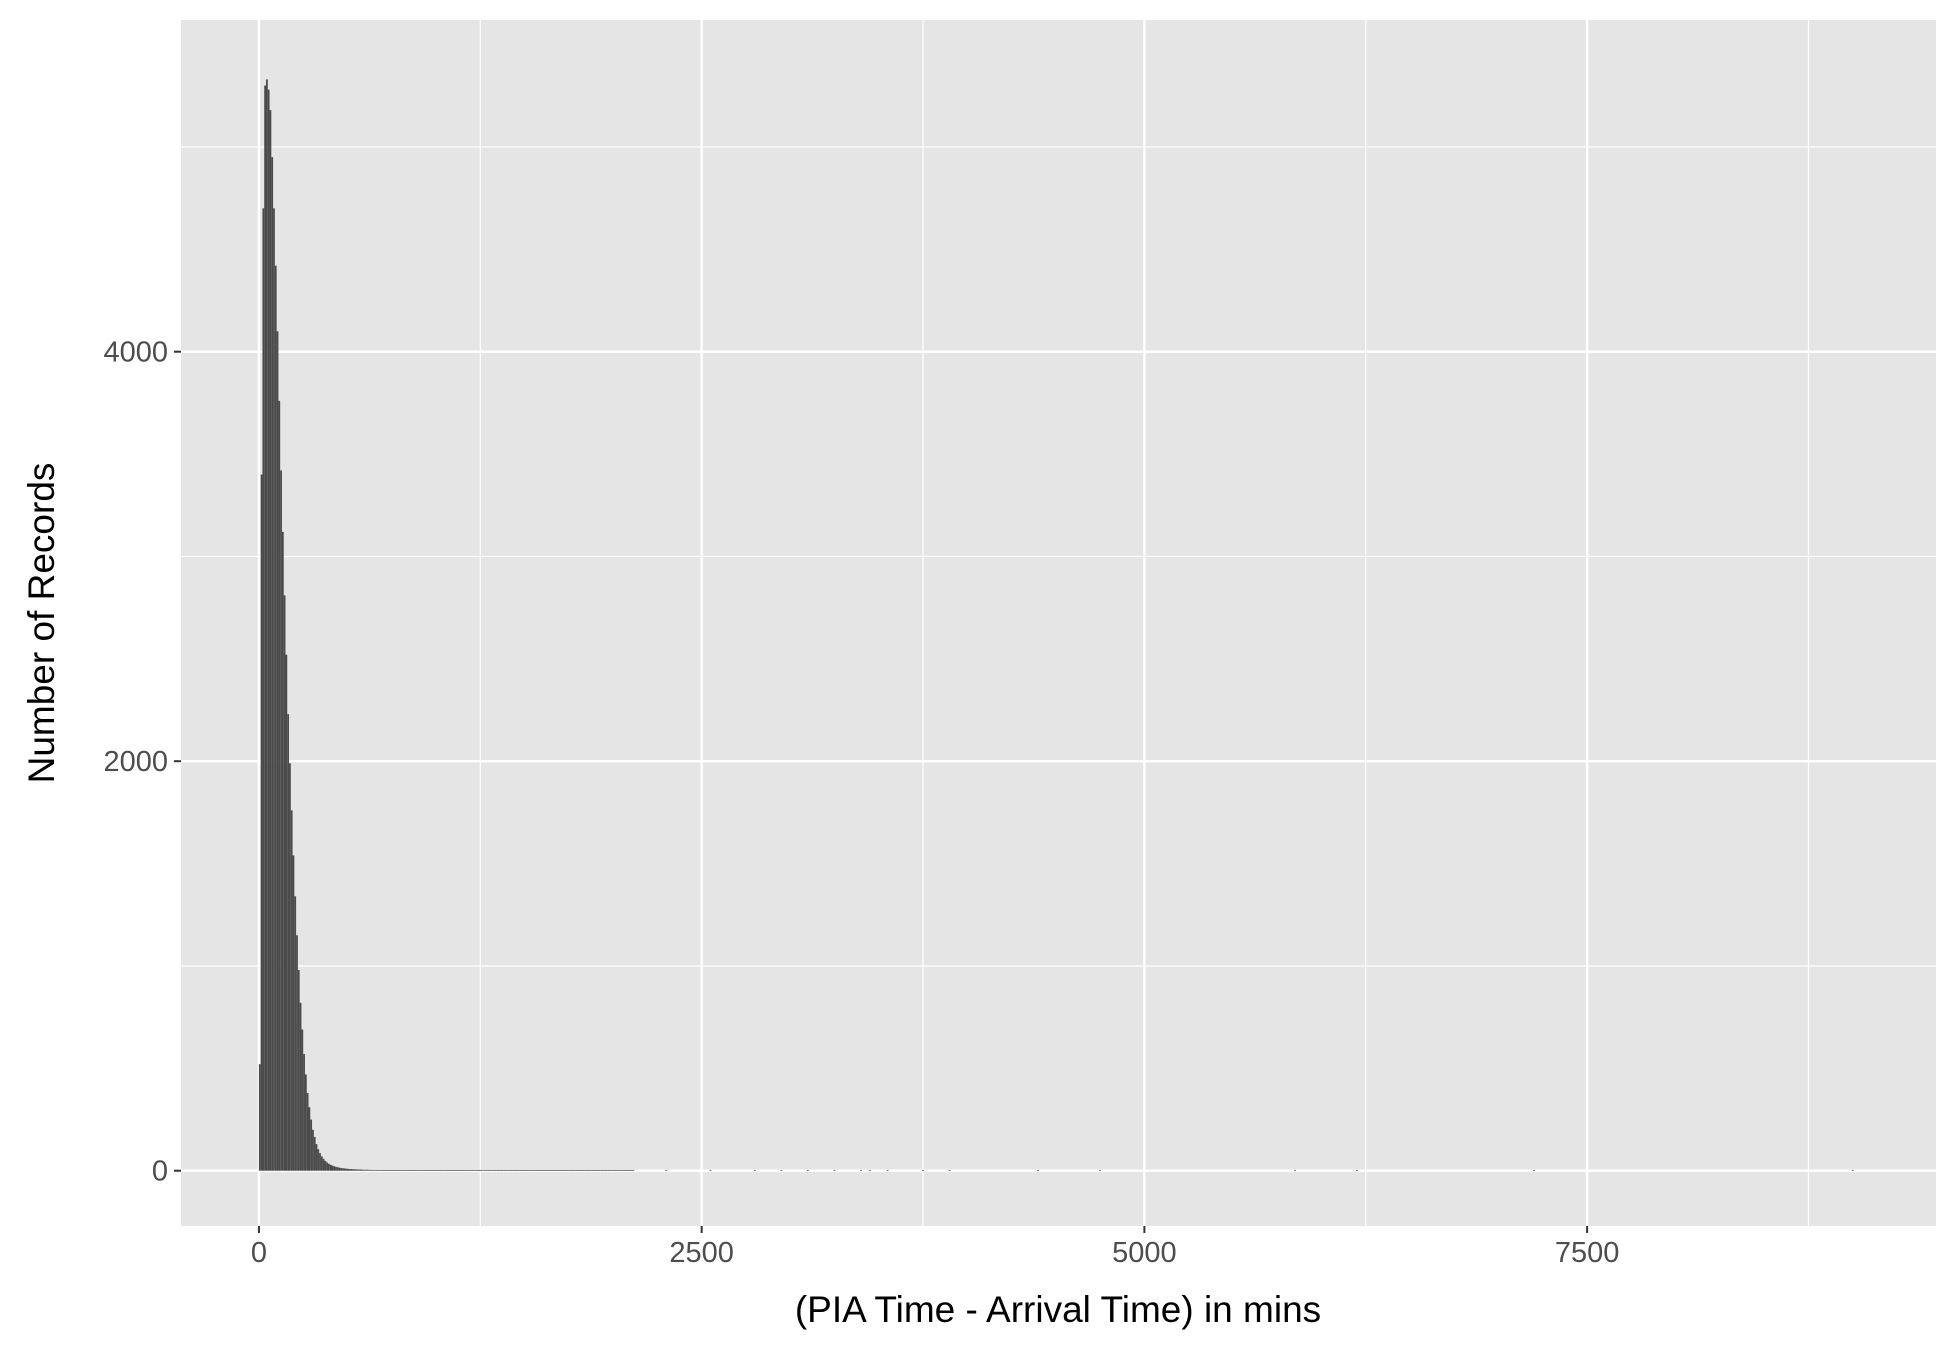 The width and height of the screenshot is (1950, 1349). Describe the element at coordinates (259, 1253) in the screenshot. I see `x-tick-label: 0` at that location.